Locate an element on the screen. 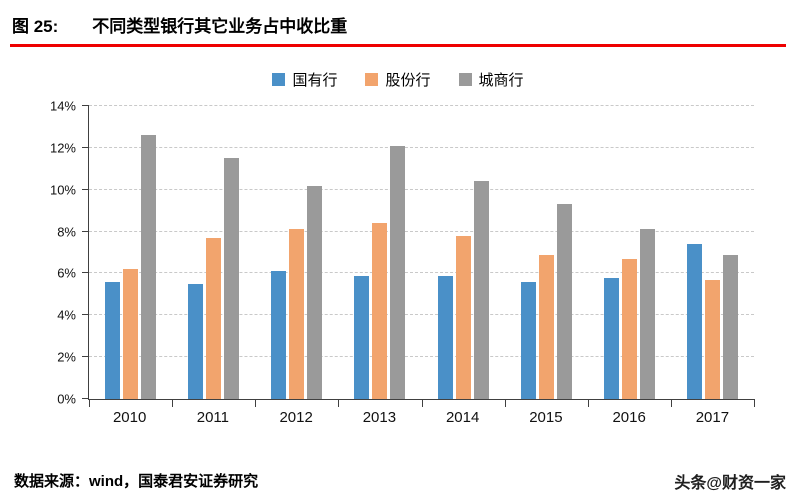 This screenshot has height=501, width=796. x-tick-label: 2010 is located at coordinates (129, 417).